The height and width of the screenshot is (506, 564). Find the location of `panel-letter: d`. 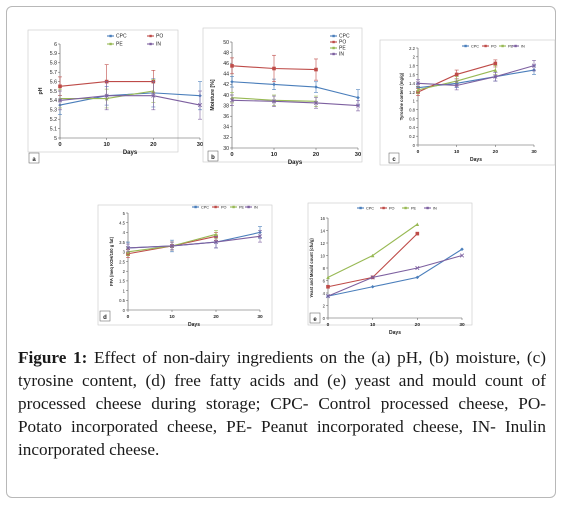

panel-letter: d is located at coordinates (105, 318).